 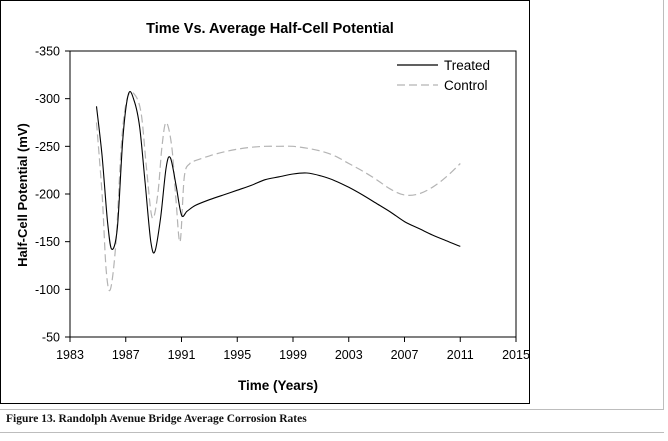 What do you see at coordinates (47, 195) in the screenshot?
I see `y-tick-label: -200` at bounding box center [47, 195].